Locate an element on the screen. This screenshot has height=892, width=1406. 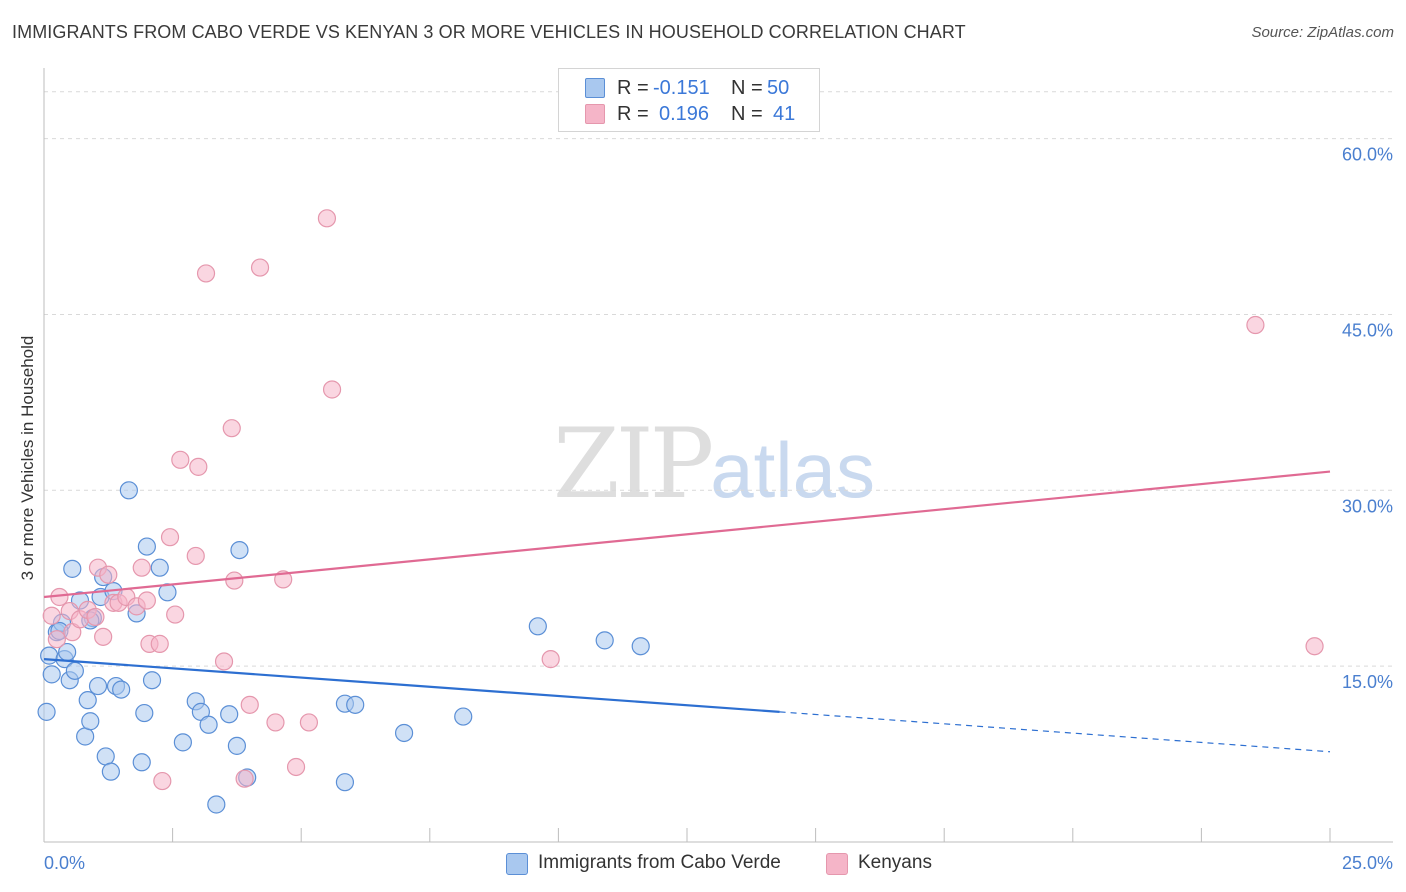
r-value: 0.196 is located at coordinates (684, 114).